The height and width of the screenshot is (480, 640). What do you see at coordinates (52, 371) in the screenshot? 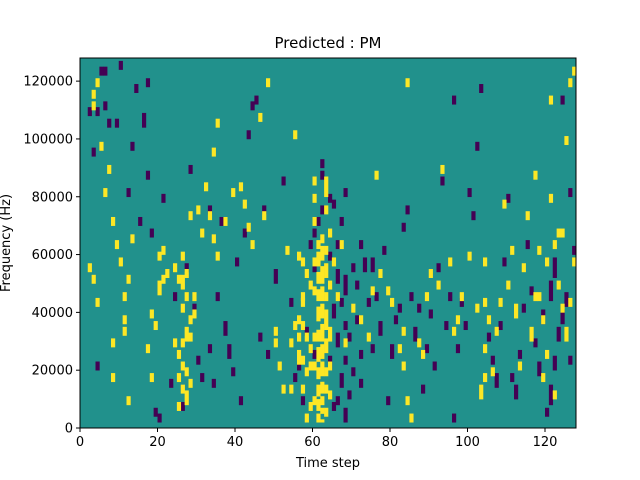
I see `y-tick-label: 20000` at bounding box center [52, 371].